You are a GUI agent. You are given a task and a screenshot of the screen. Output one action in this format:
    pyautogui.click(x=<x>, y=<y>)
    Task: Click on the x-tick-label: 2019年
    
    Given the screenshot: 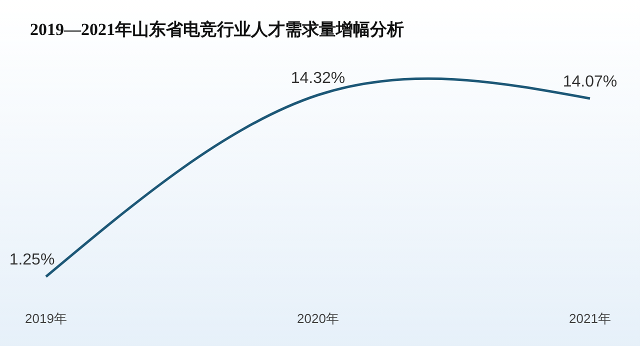 What is the action you would take?
    pyautogui.click(x=46, y=318)
    